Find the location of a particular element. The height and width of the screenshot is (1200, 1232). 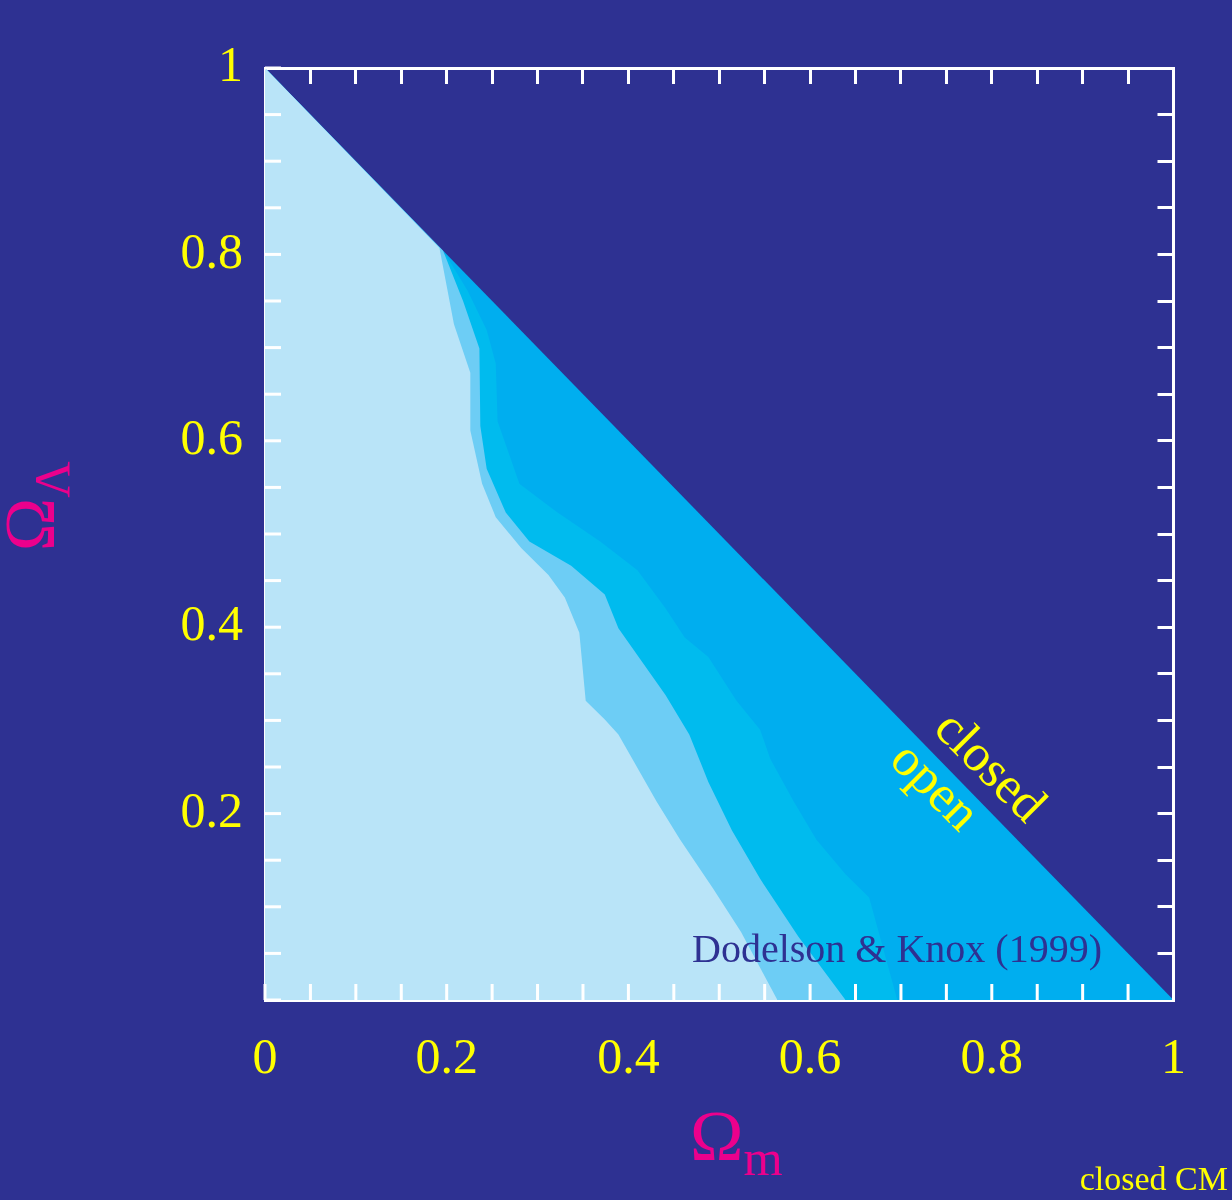

y-tick-label: 1 is located at coordinates (230, 64).